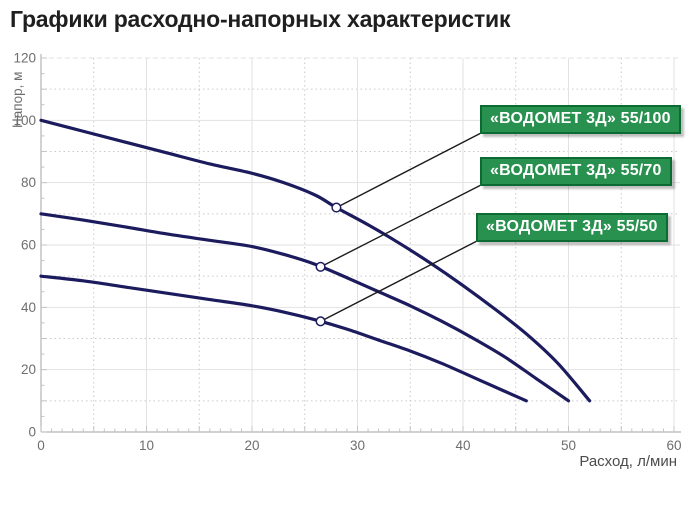 This screenshot has width=686, height=525. Describe the element at coordinates (568, 445) in the screenshot. I see `x-tick-label: 50` at that location.